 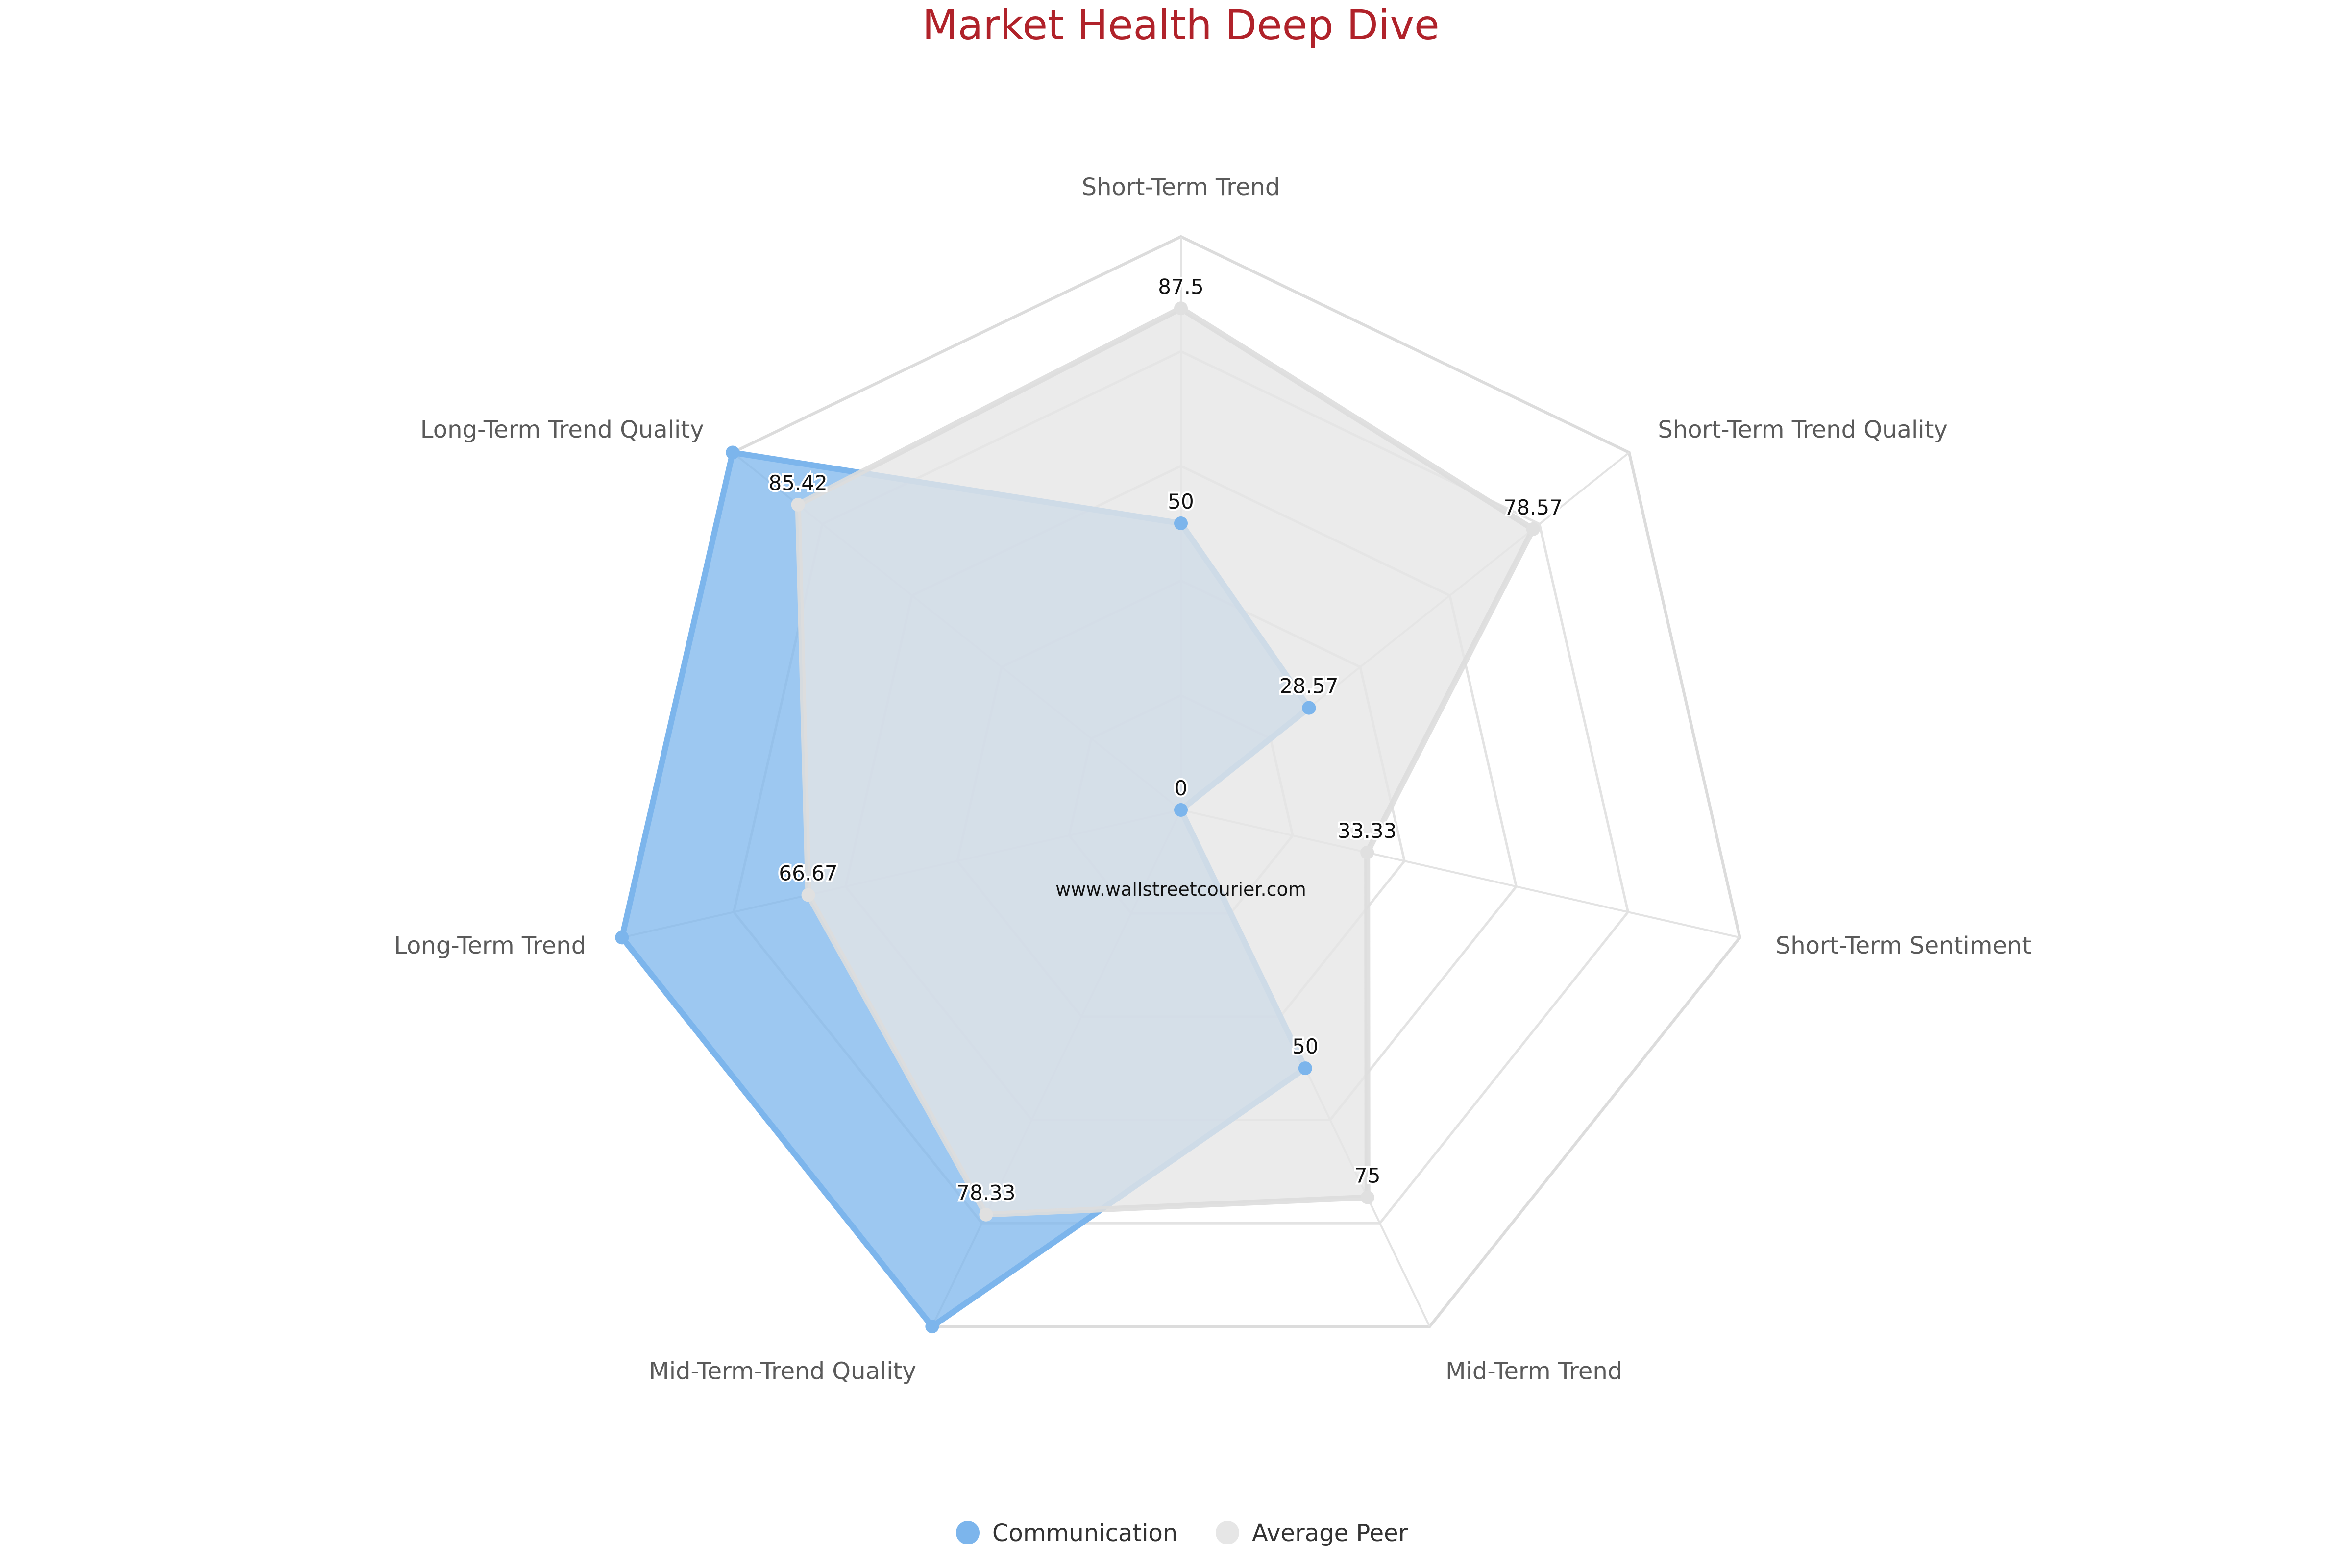 I want to click on legend-item-communication: Communication, so click(x=1066, y=1533).